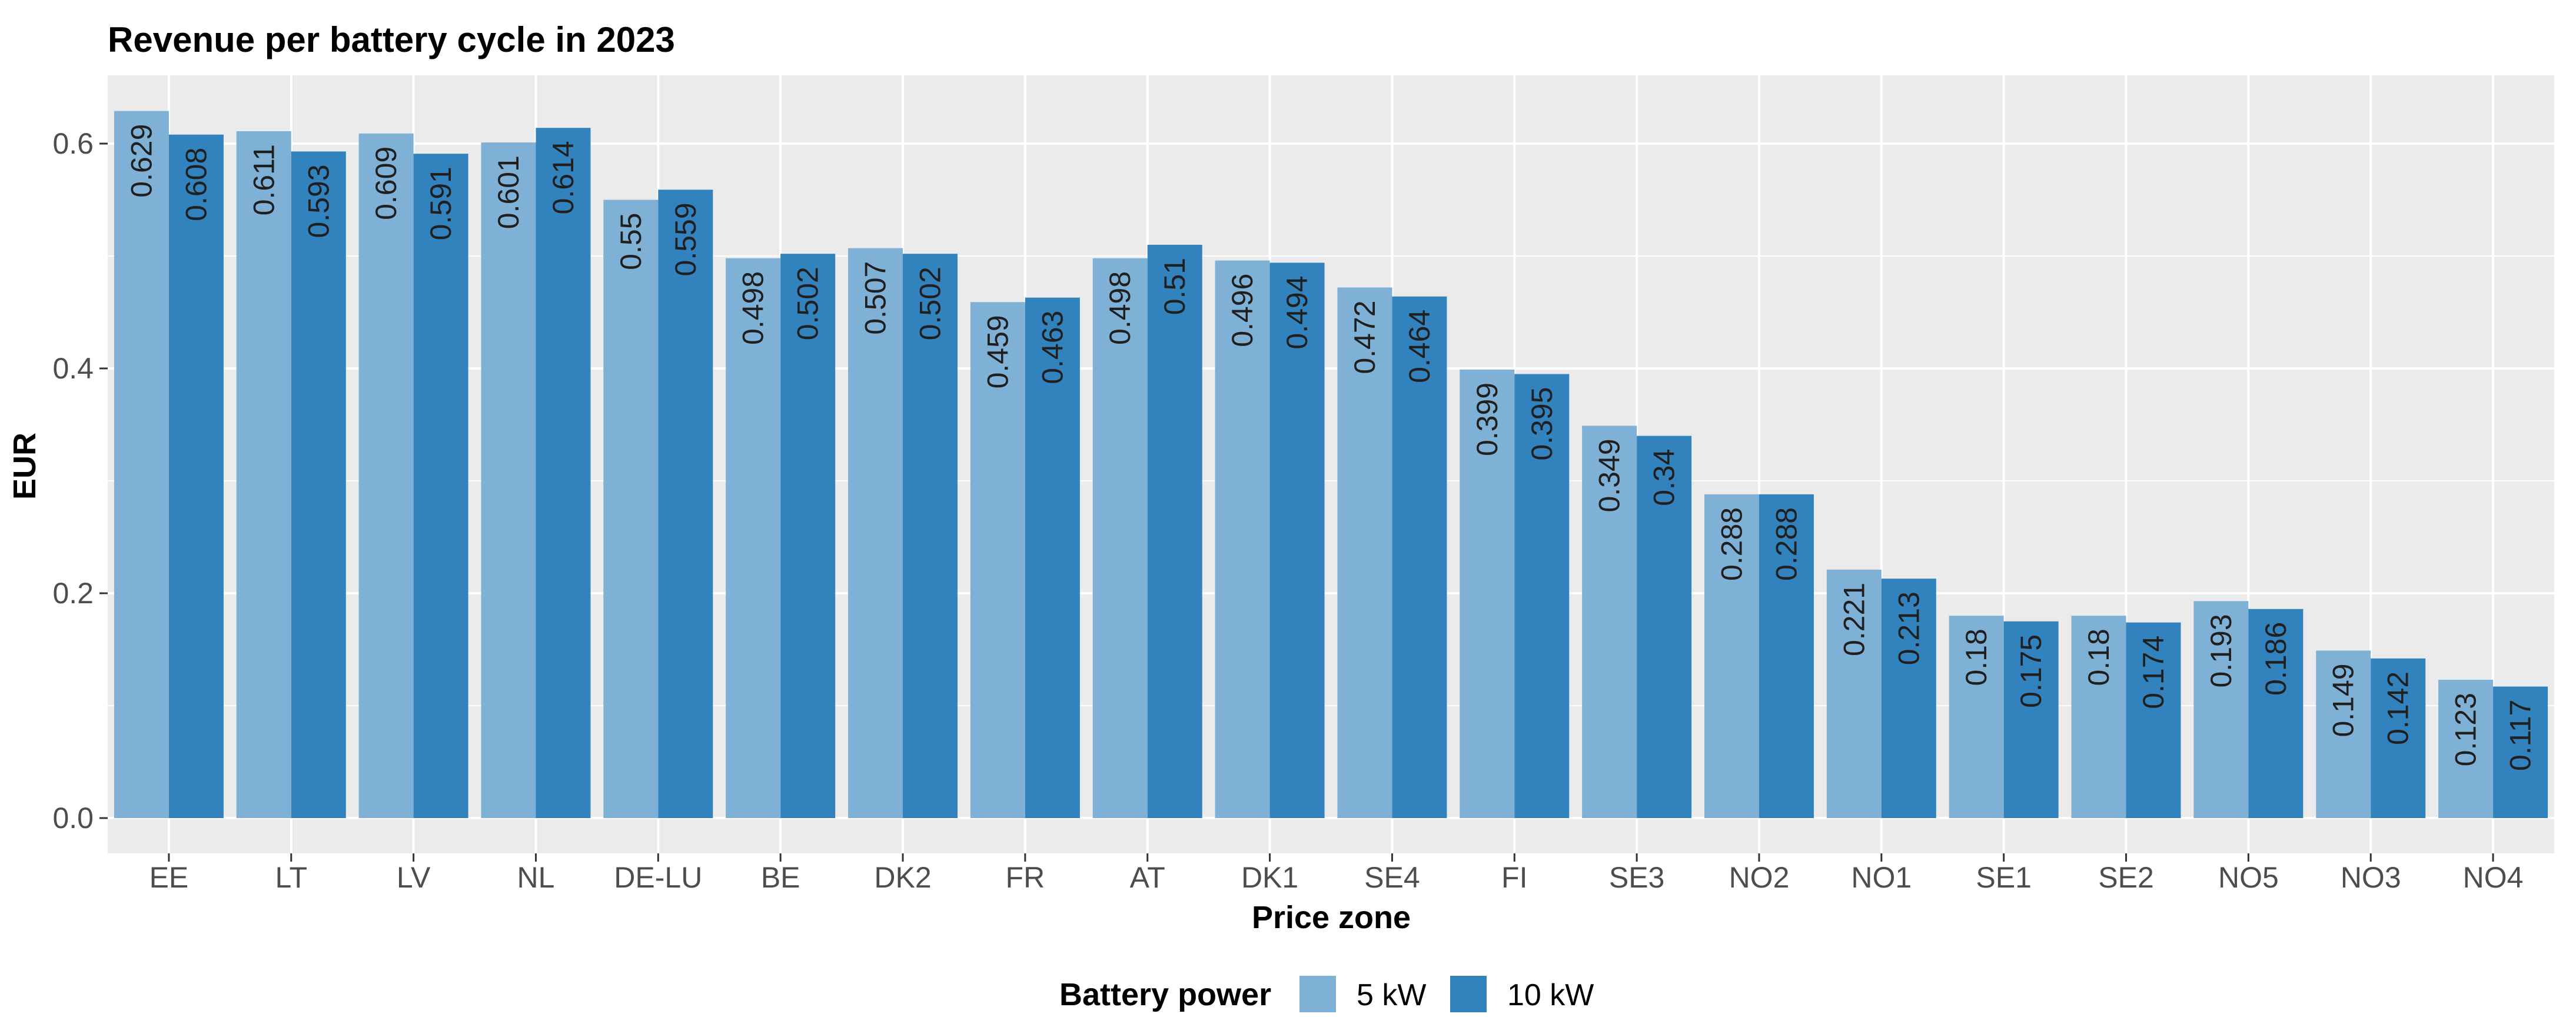 The image size is (2576, 1027). I want to click on bar-value-label: 0.611, so click(263, 179).